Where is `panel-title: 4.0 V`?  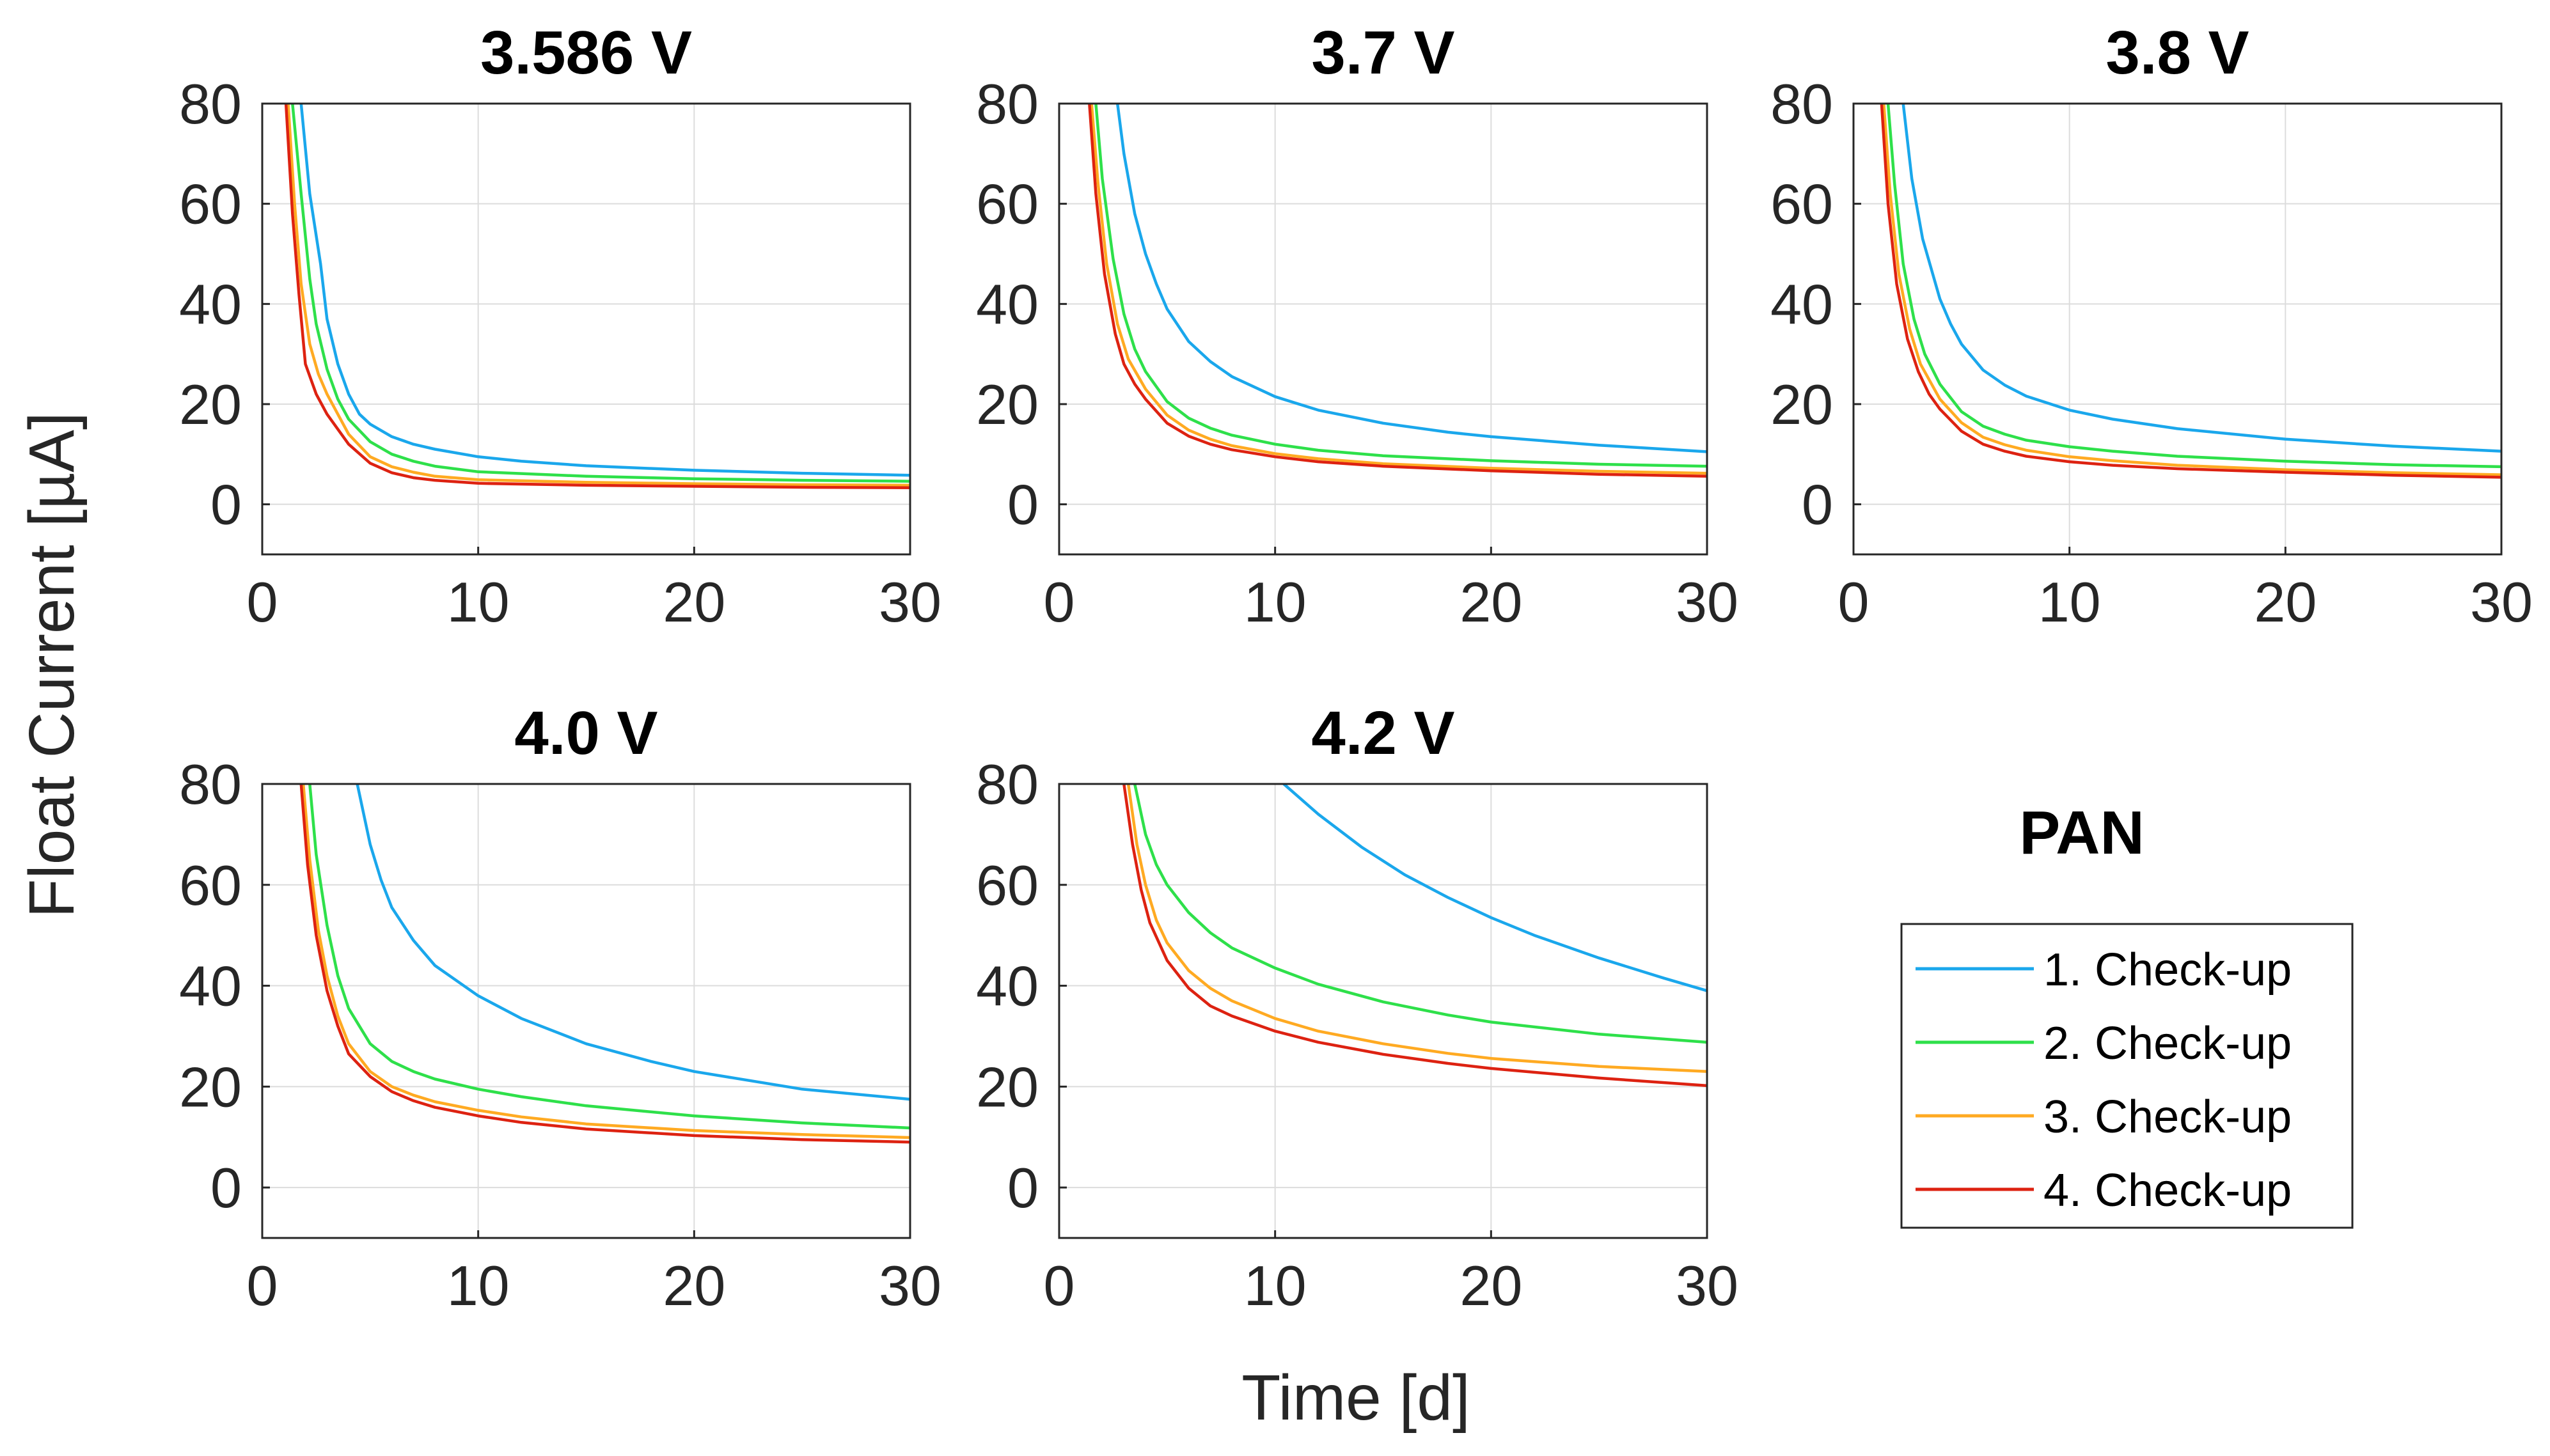 panel-title: 4.0 V is located at coordinates (585, 733).